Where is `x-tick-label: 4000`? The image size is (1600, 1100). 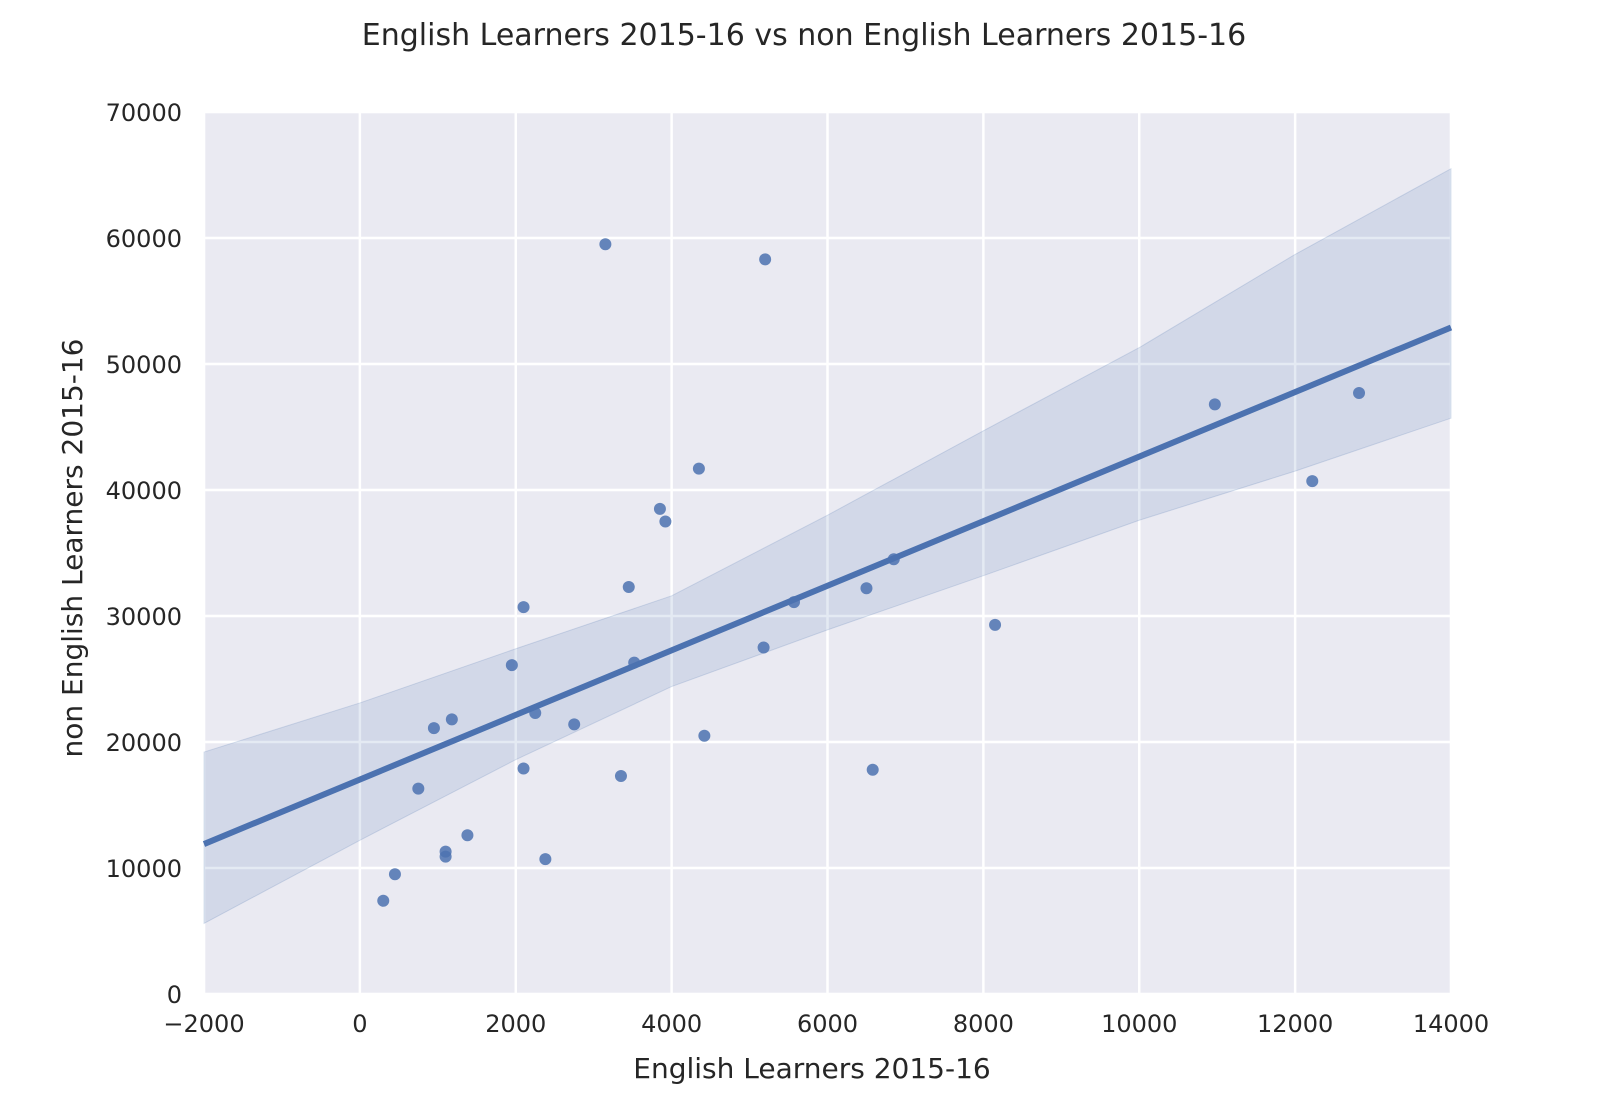 x-tick-label: 4000 is located at coordinates (671, 1024).